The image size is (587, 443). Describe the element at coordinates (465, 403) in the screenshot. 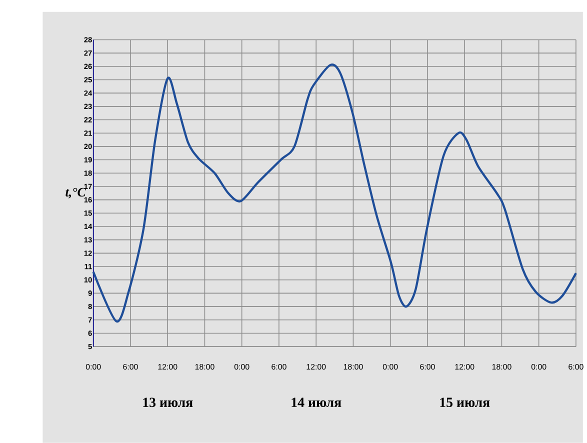

I see `text: 15 июля` at that location.